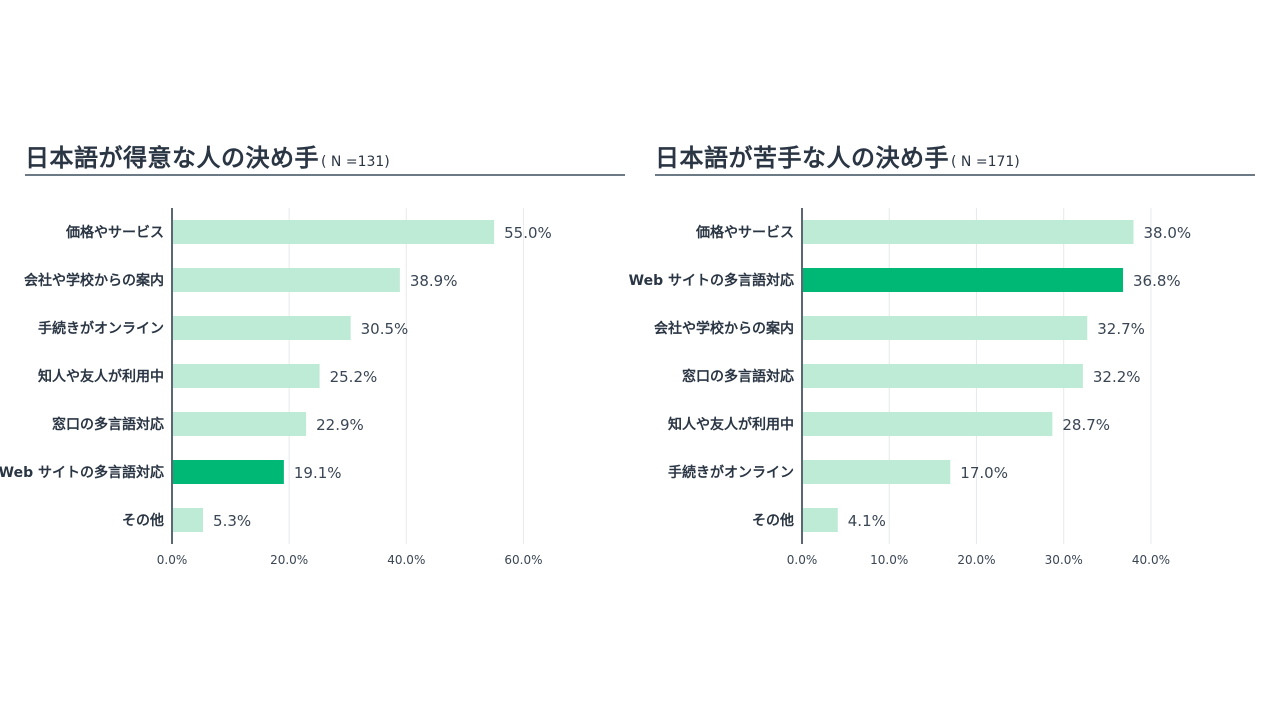 The height and width of the screenshot is (720, 1280). What do you see at coordinates (354, 377) in the screenshot?
I see `value-label: 25.2%` at bounding box center [354, 377].